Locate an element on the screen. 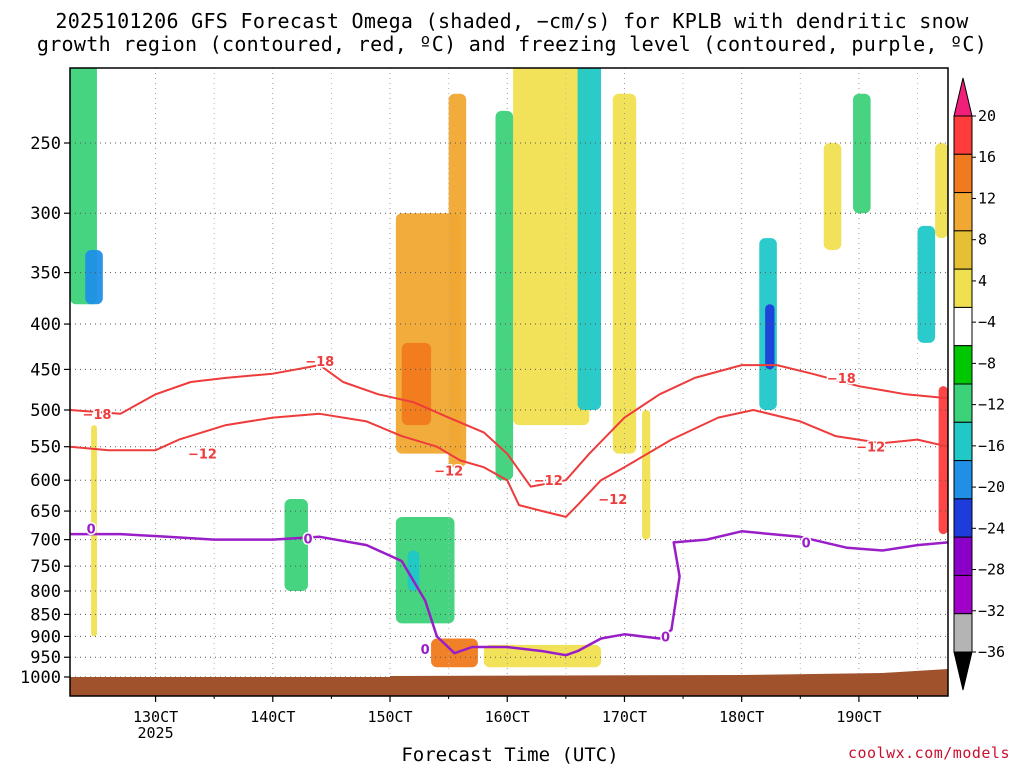  y-tick-label-14: 950 is located at coordinates (45, 658).